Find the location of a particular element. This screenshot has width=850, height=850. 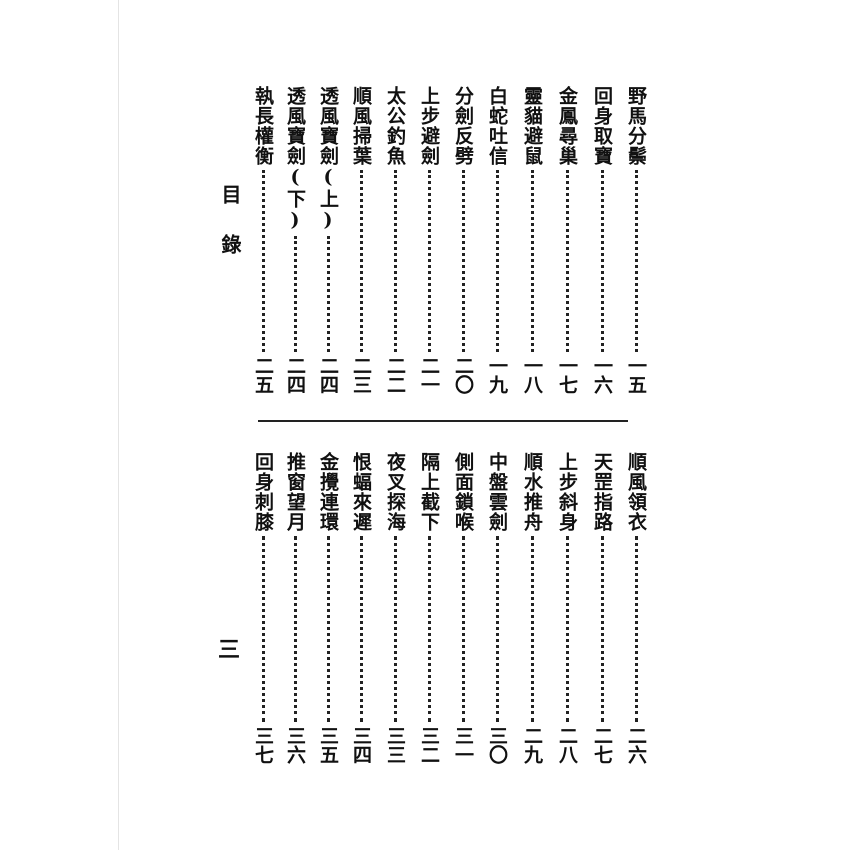

toc-entry: 靈貓避鼠 一八 is located at coordinates (532, 240).